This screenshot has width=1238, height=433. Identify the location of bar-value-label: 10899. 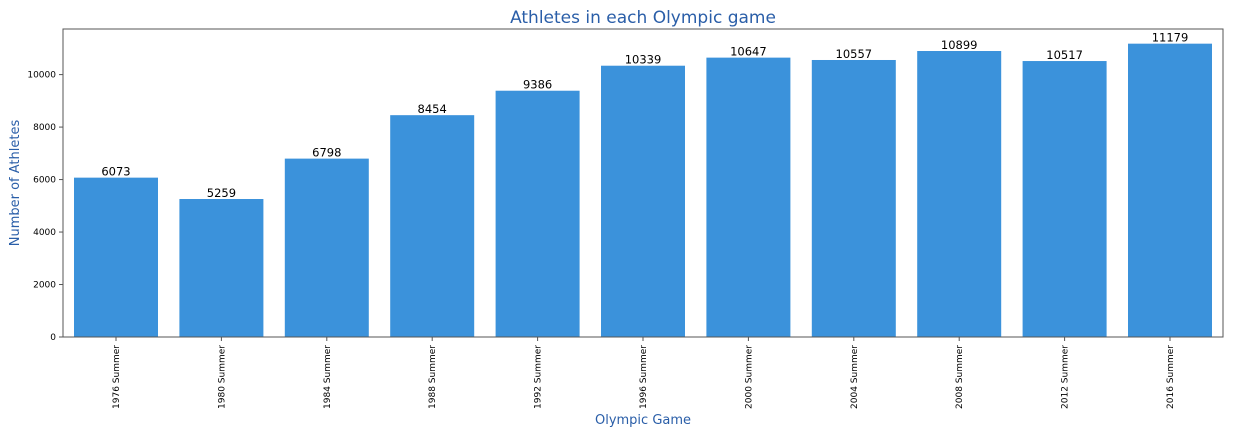
(959, 45).